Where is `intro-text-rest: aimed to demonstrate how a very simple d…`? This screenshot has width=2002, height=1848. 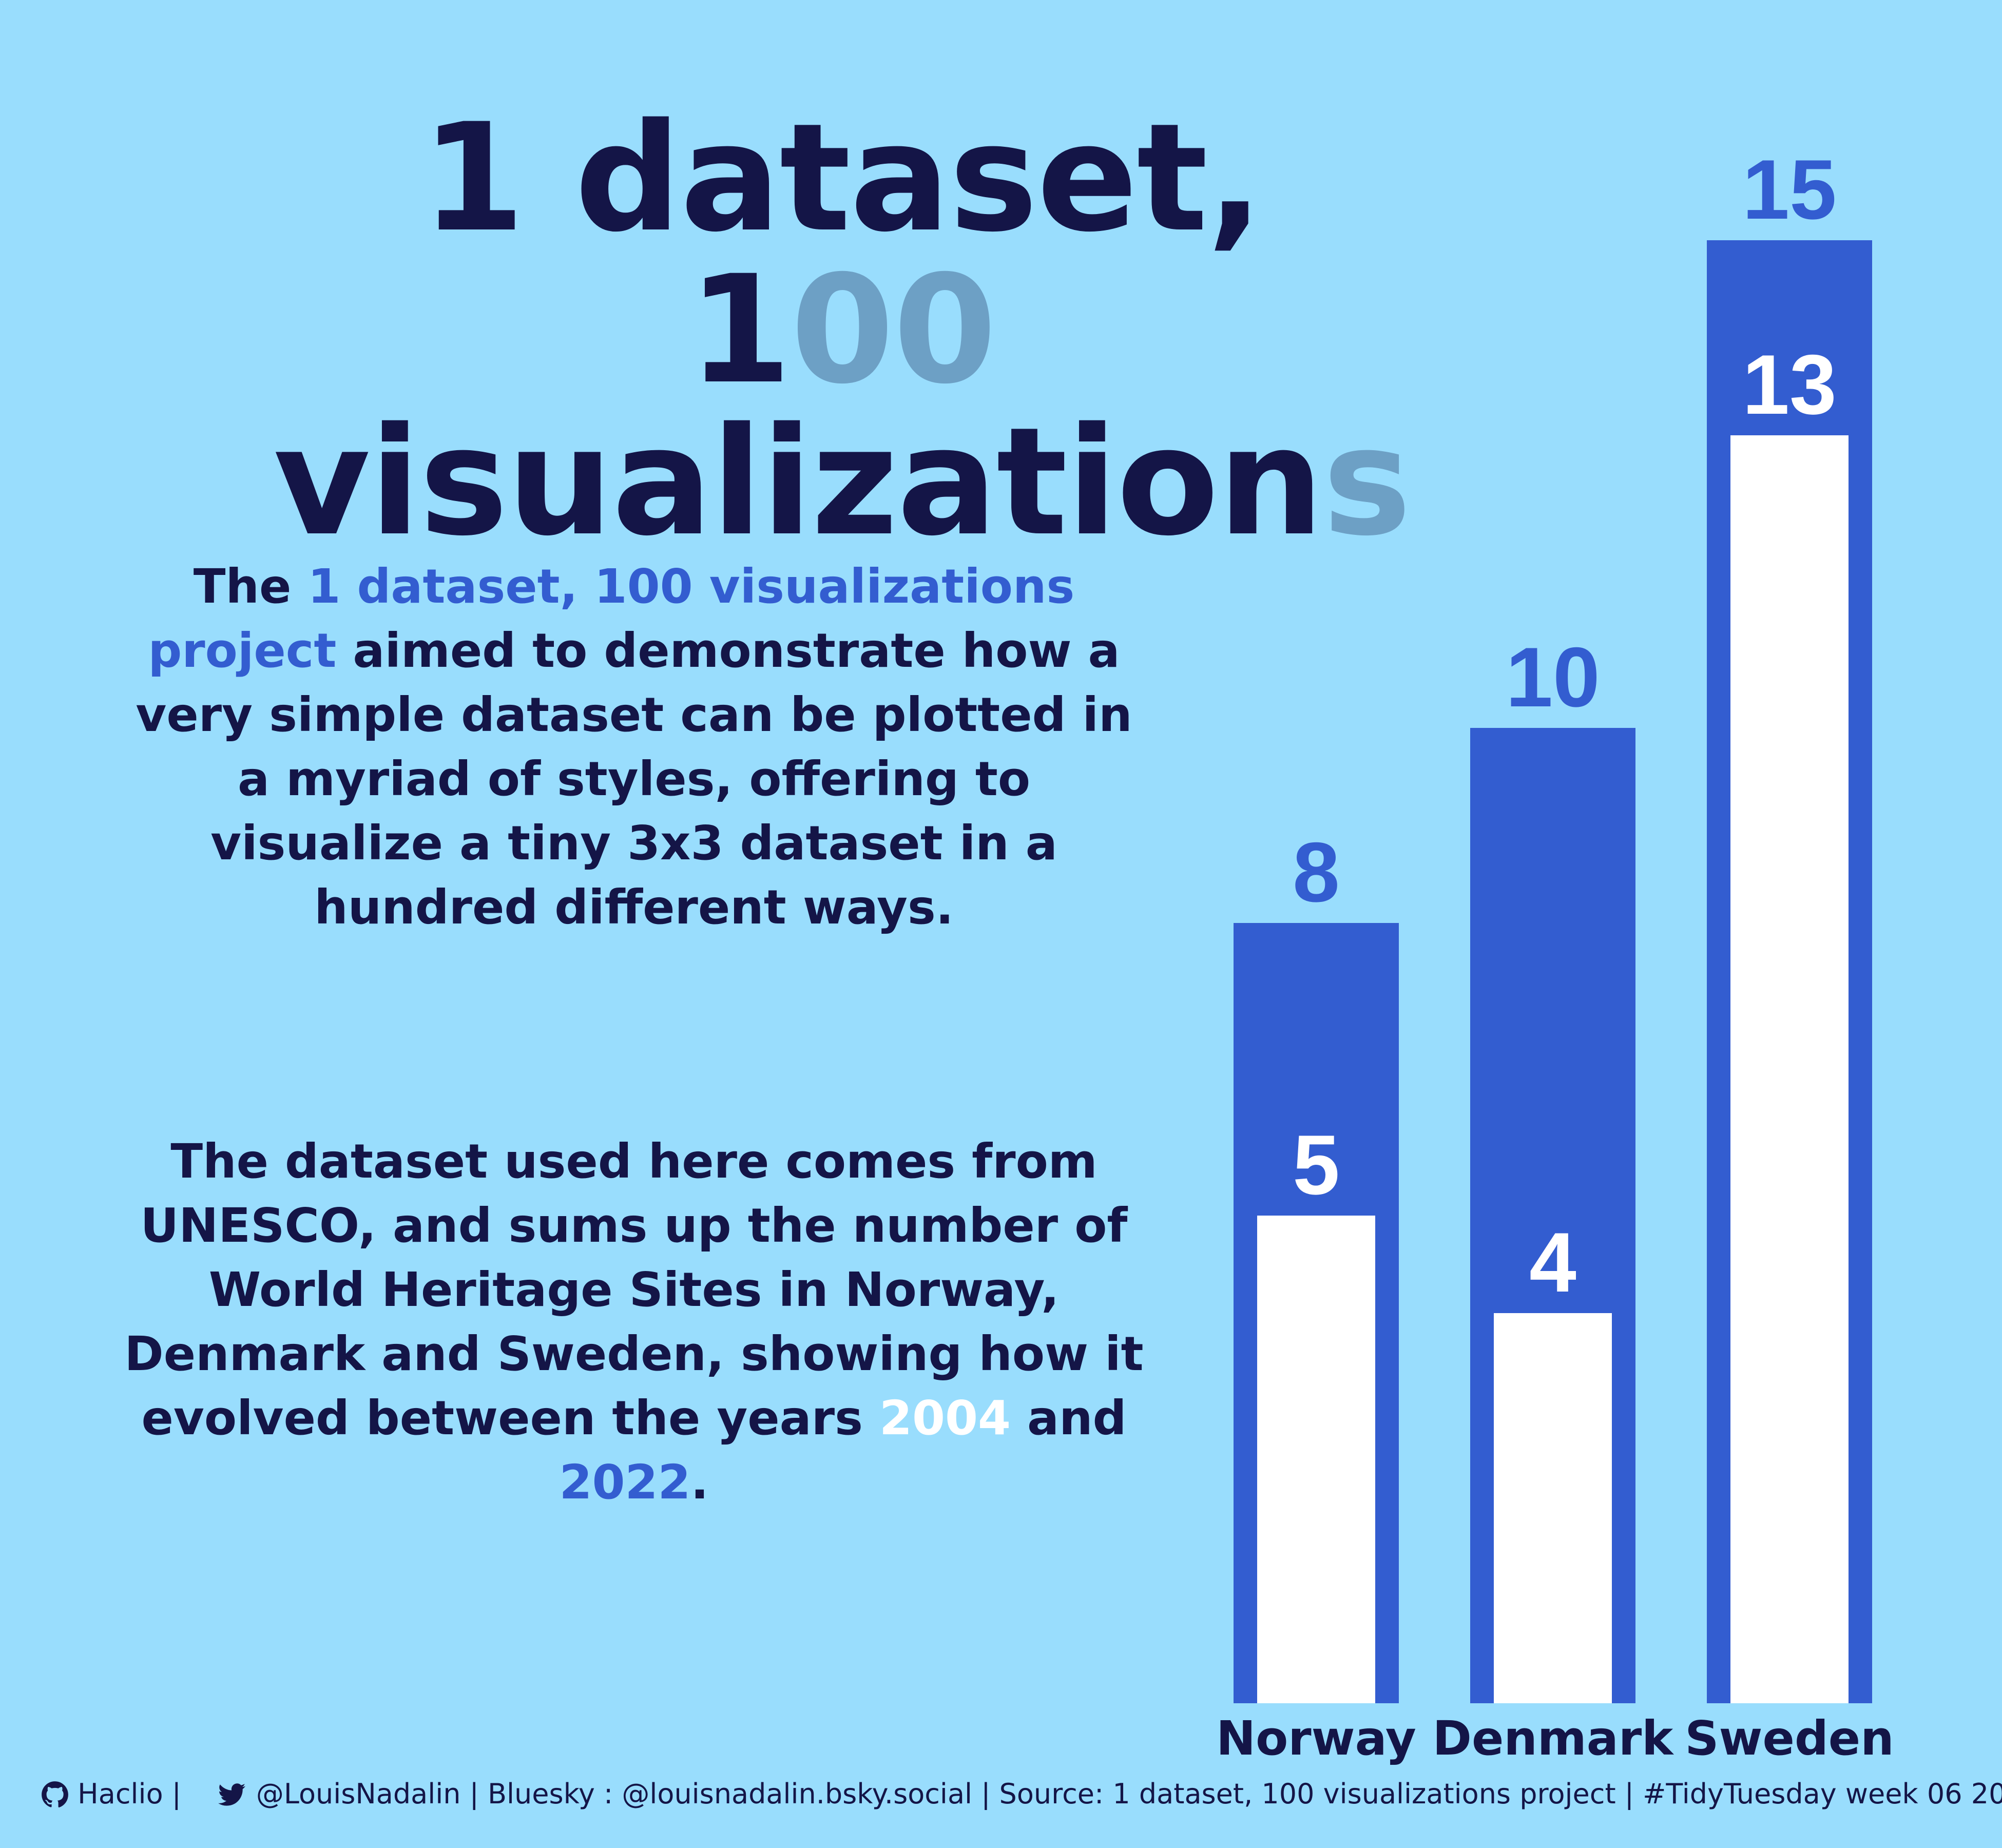 intro-text-rest: aimed to demonstrate how a very simple d… is located at coordinates (634, 779).